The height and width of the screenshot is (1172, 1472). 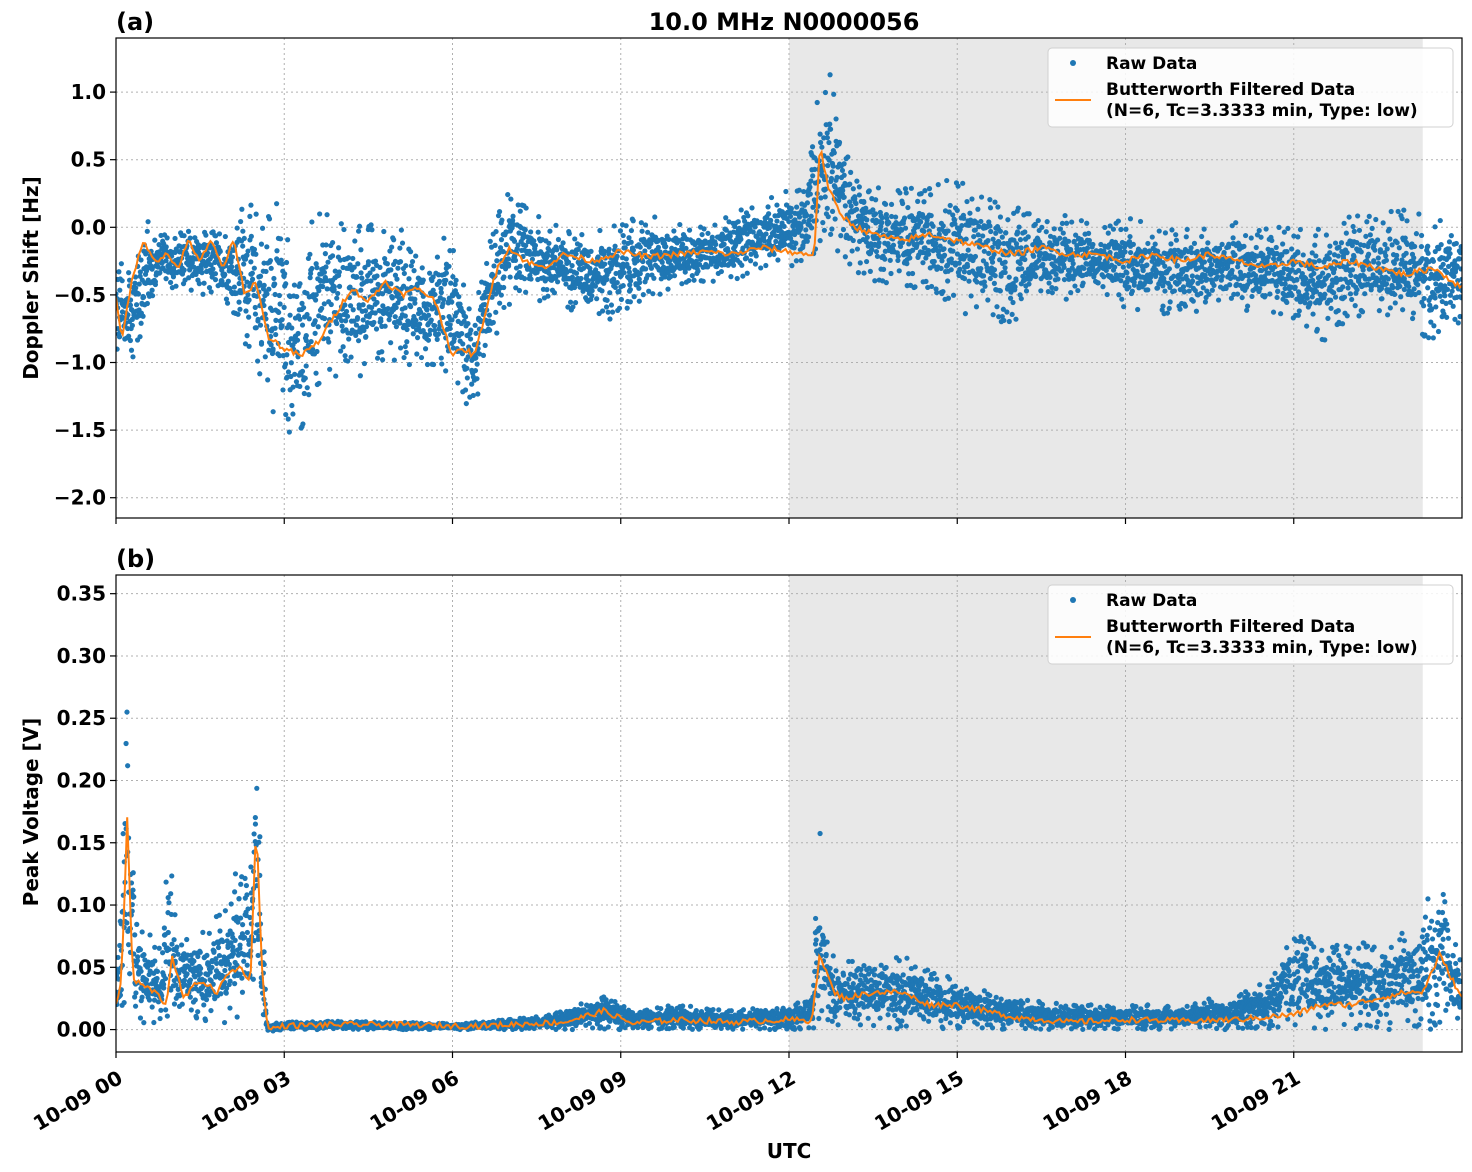 What do you see at coordinates (135, 22) in the screenshot?
I see `panel-label-a: (a)` at bounding box center [135, 22].